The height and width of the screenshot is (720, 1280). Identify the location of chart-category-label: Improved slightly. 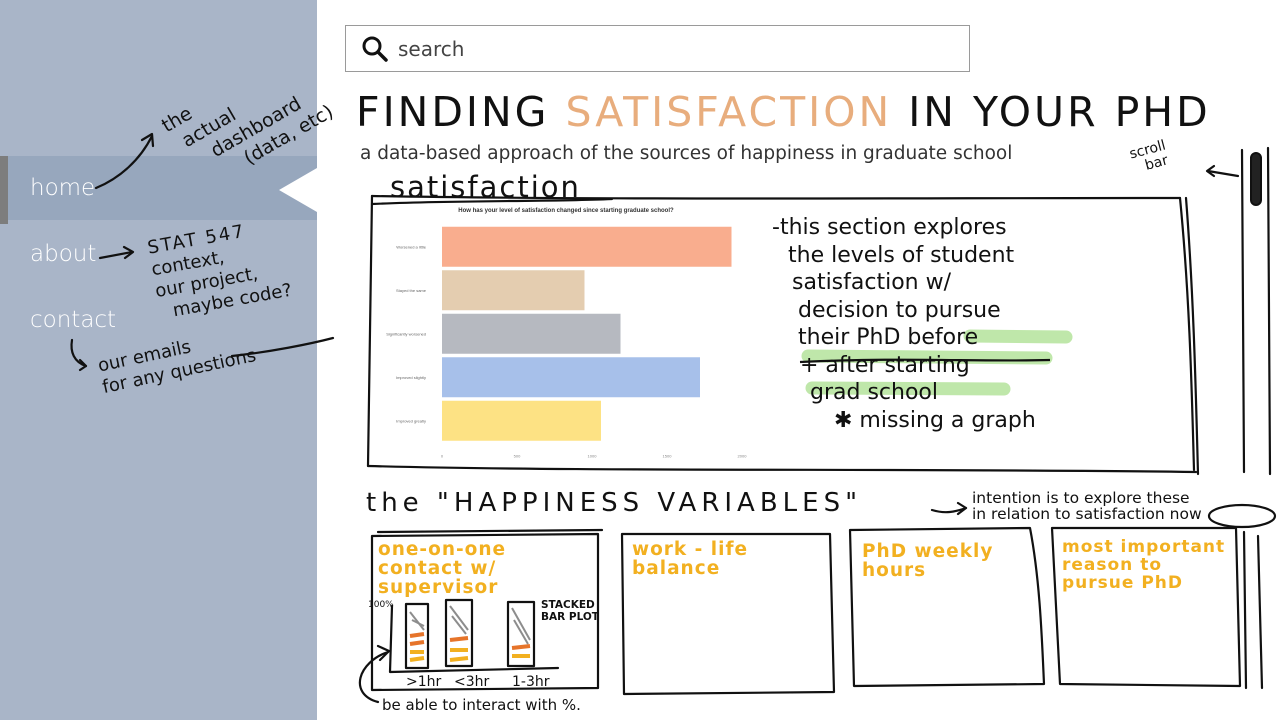
(411, 377).